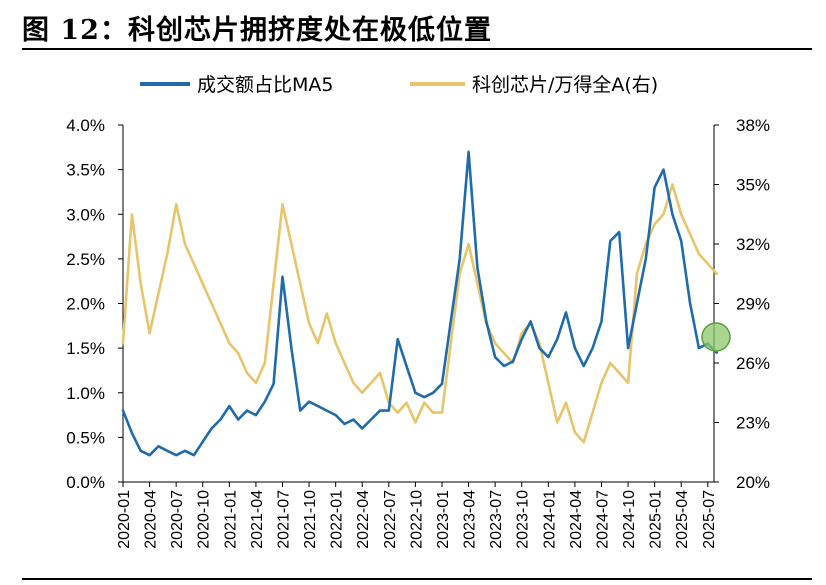 The width and height of the screenshot is (826, 585). What do you see at coordinates (85, 348) in the screenshot?
I see `left-tick-label: 1.5%` at bounding box center [85, 348].